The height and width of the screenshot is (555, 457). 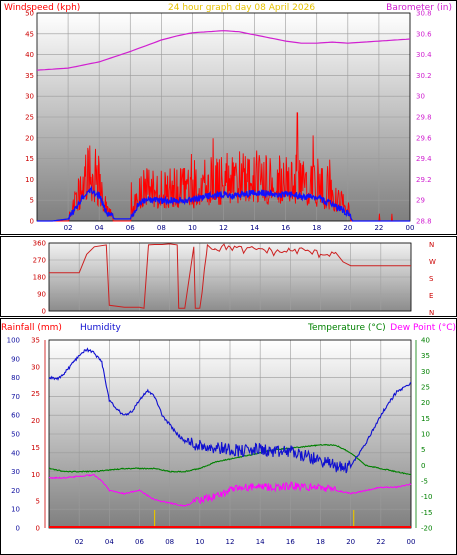 I want to click on baro-y-tick: 30.8, so click(x=424, y=14).